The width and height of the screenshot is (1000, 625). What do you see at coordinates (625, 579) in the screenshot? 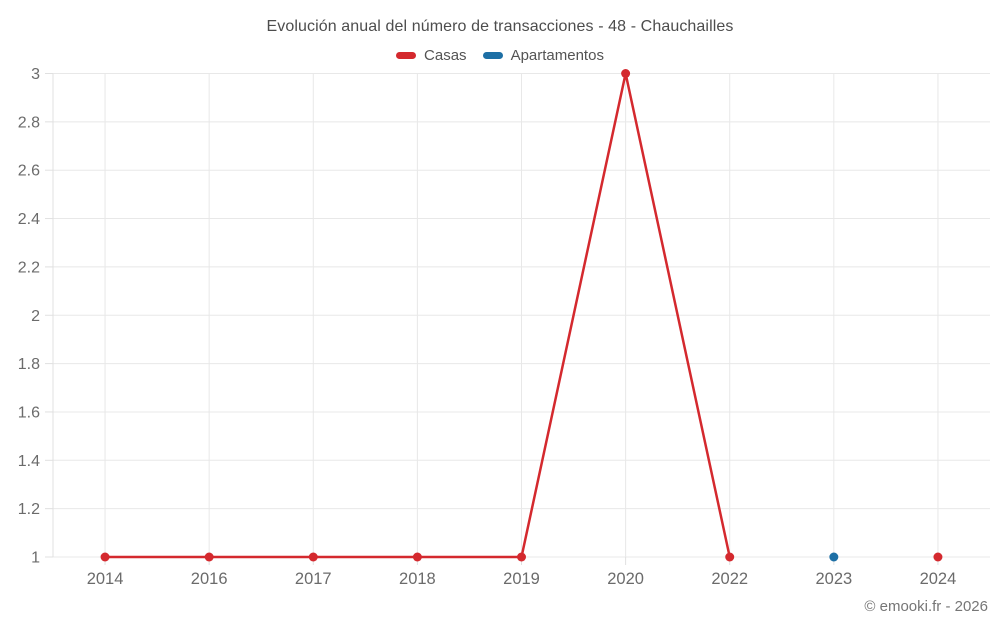
I see `x-tick-label: 2020` at bounding box center [625, 579].